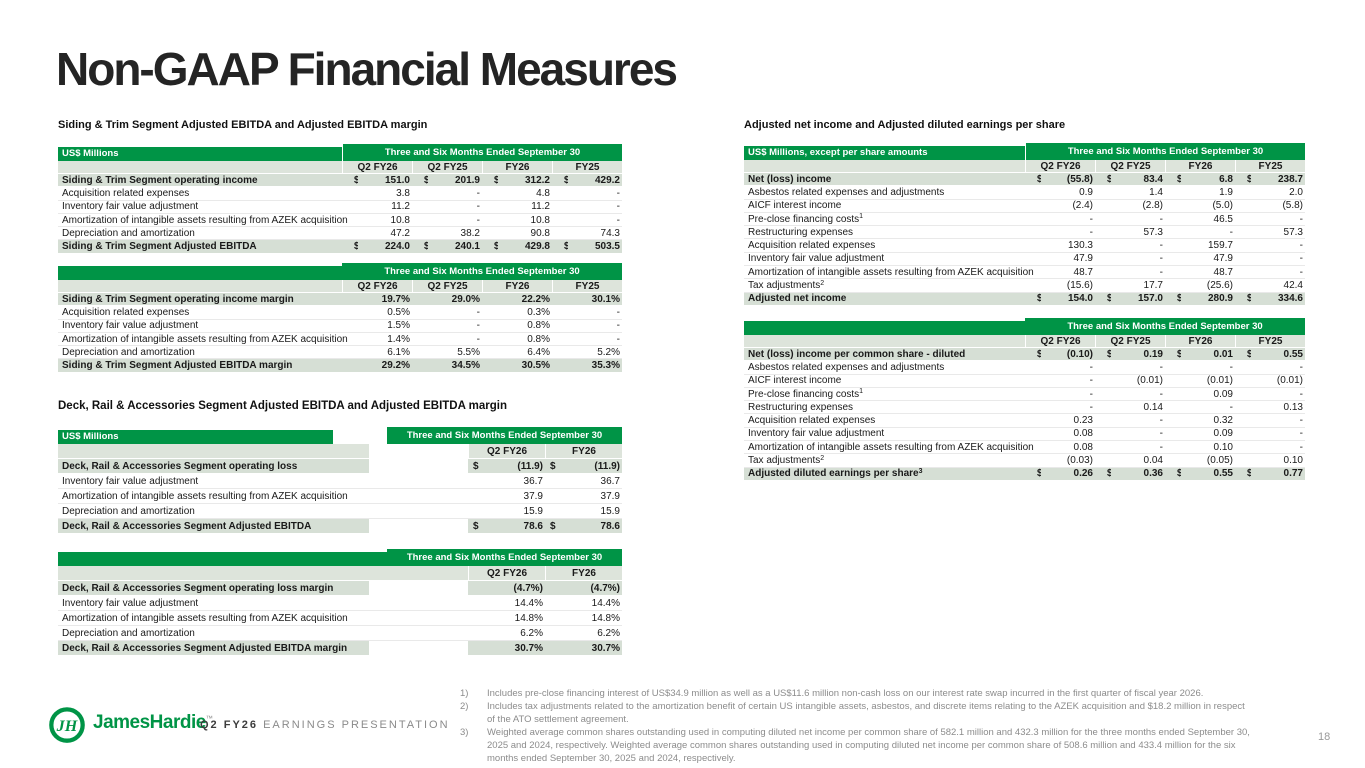  Describe the element at coordinates (1296, 192) in the screenshot. I see `value-cell: 2.0` at that location.